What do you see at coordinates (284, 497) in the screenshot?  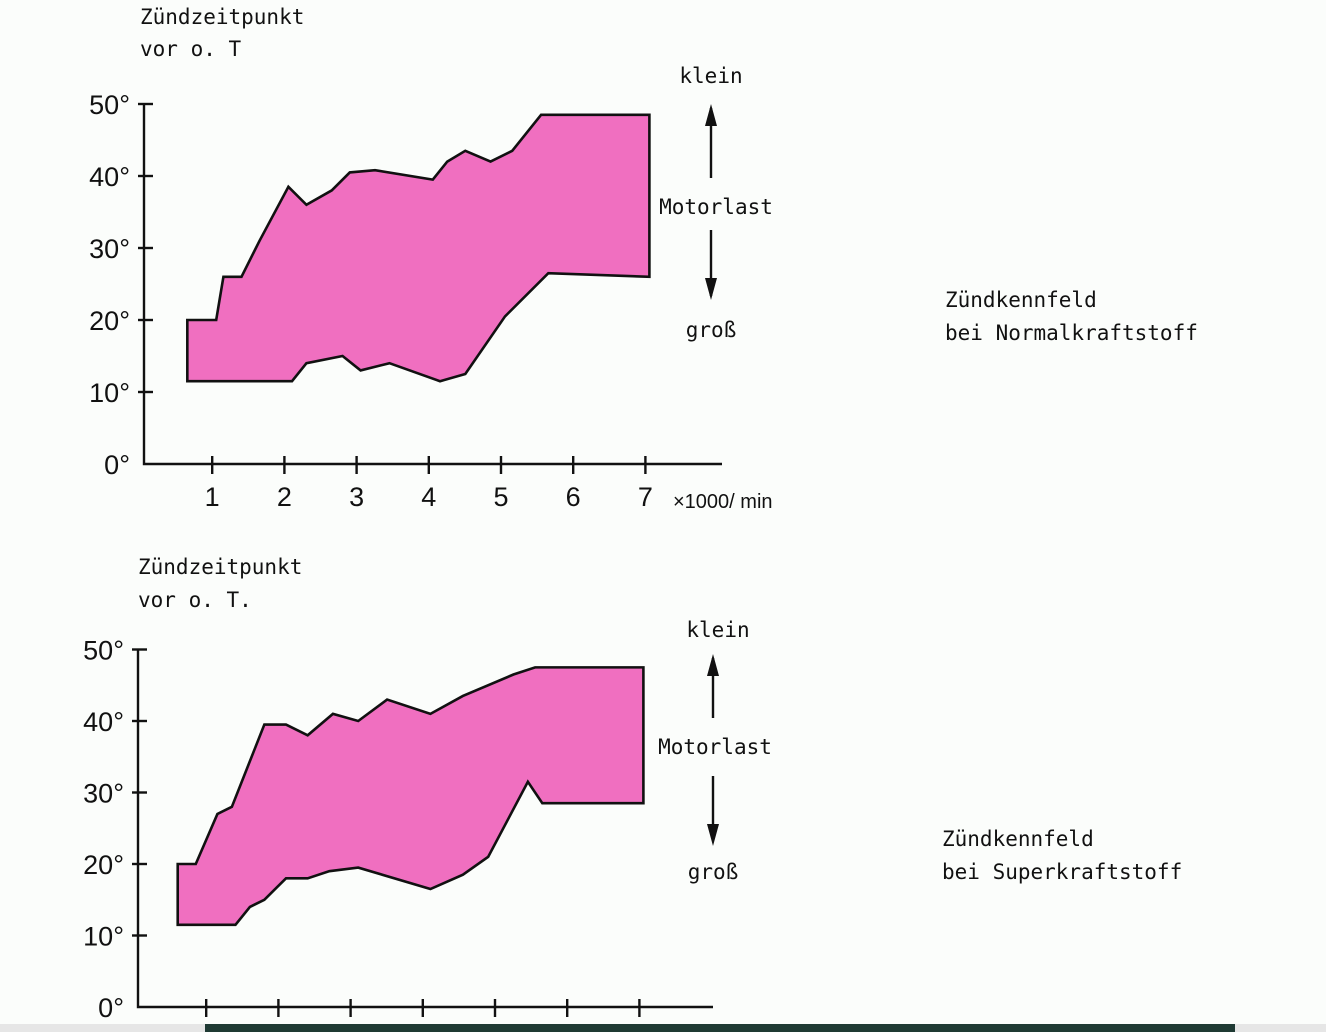 I see `x-tick-label: 2` at bounding box center [284, 497].